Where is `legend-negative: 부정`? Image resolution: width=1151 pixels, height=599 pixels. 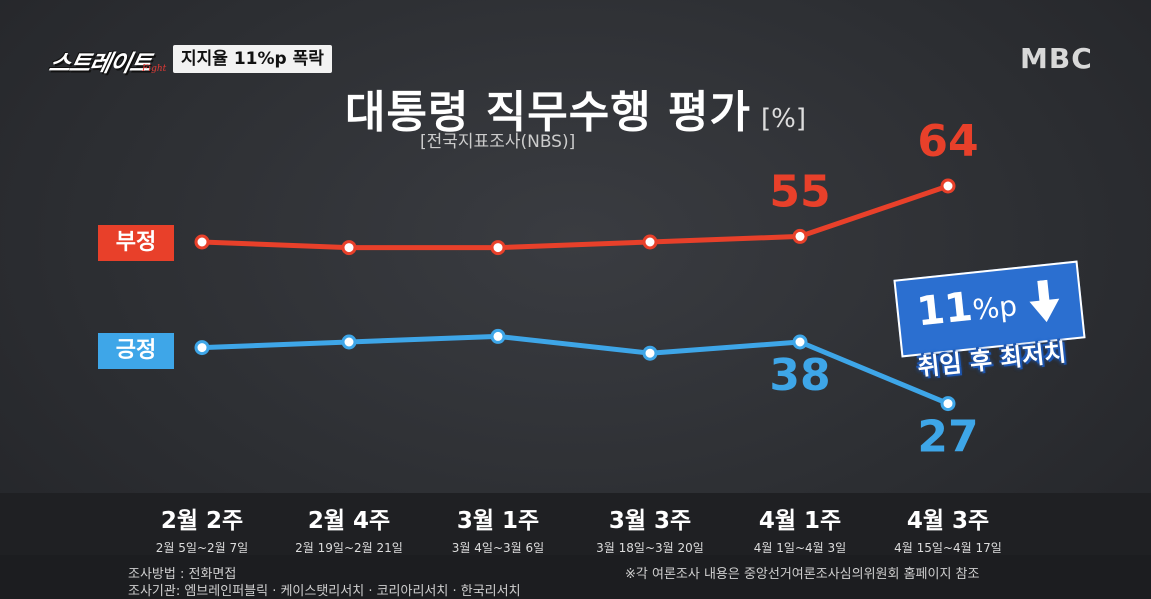 legend-negative: 부정 is located at coordinates (136, 243).